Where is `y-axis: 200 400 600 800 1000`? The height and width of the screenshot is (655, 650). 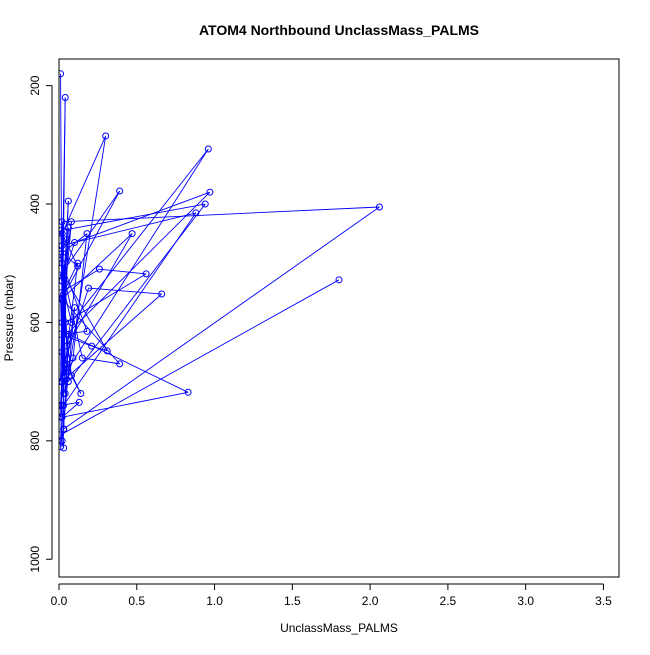 y-axis: 200 400 600 800 1000 is located at coordinates (40, 324).